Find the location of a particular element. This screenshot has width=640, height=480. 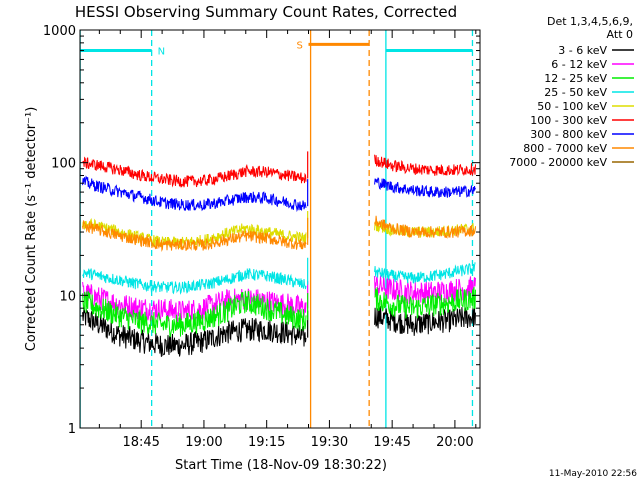

legend-label: 800 - 7000 keV is located at coordinates (565, 148).